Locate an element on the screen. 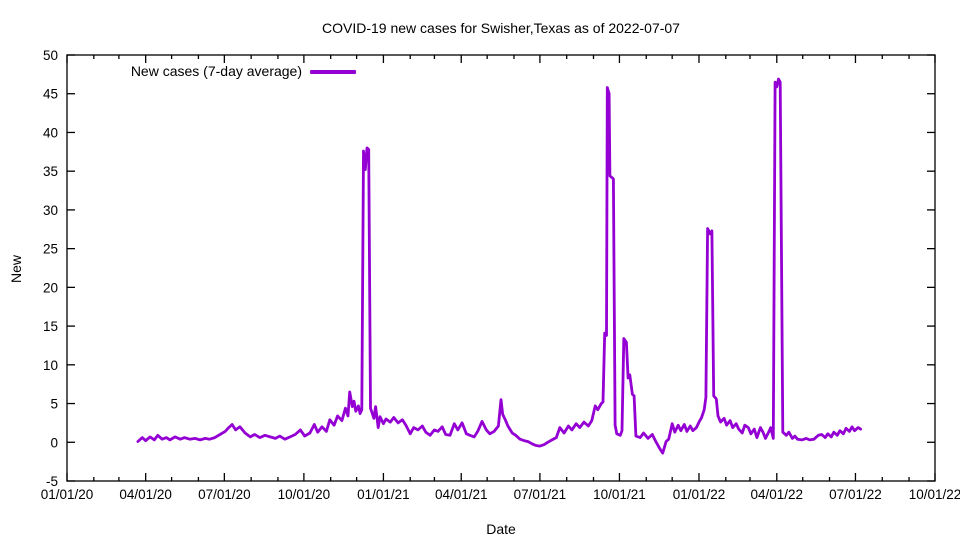 This screenshot has width=960, height=540. x-axis-label: Date is located at coordinates (501, 529).